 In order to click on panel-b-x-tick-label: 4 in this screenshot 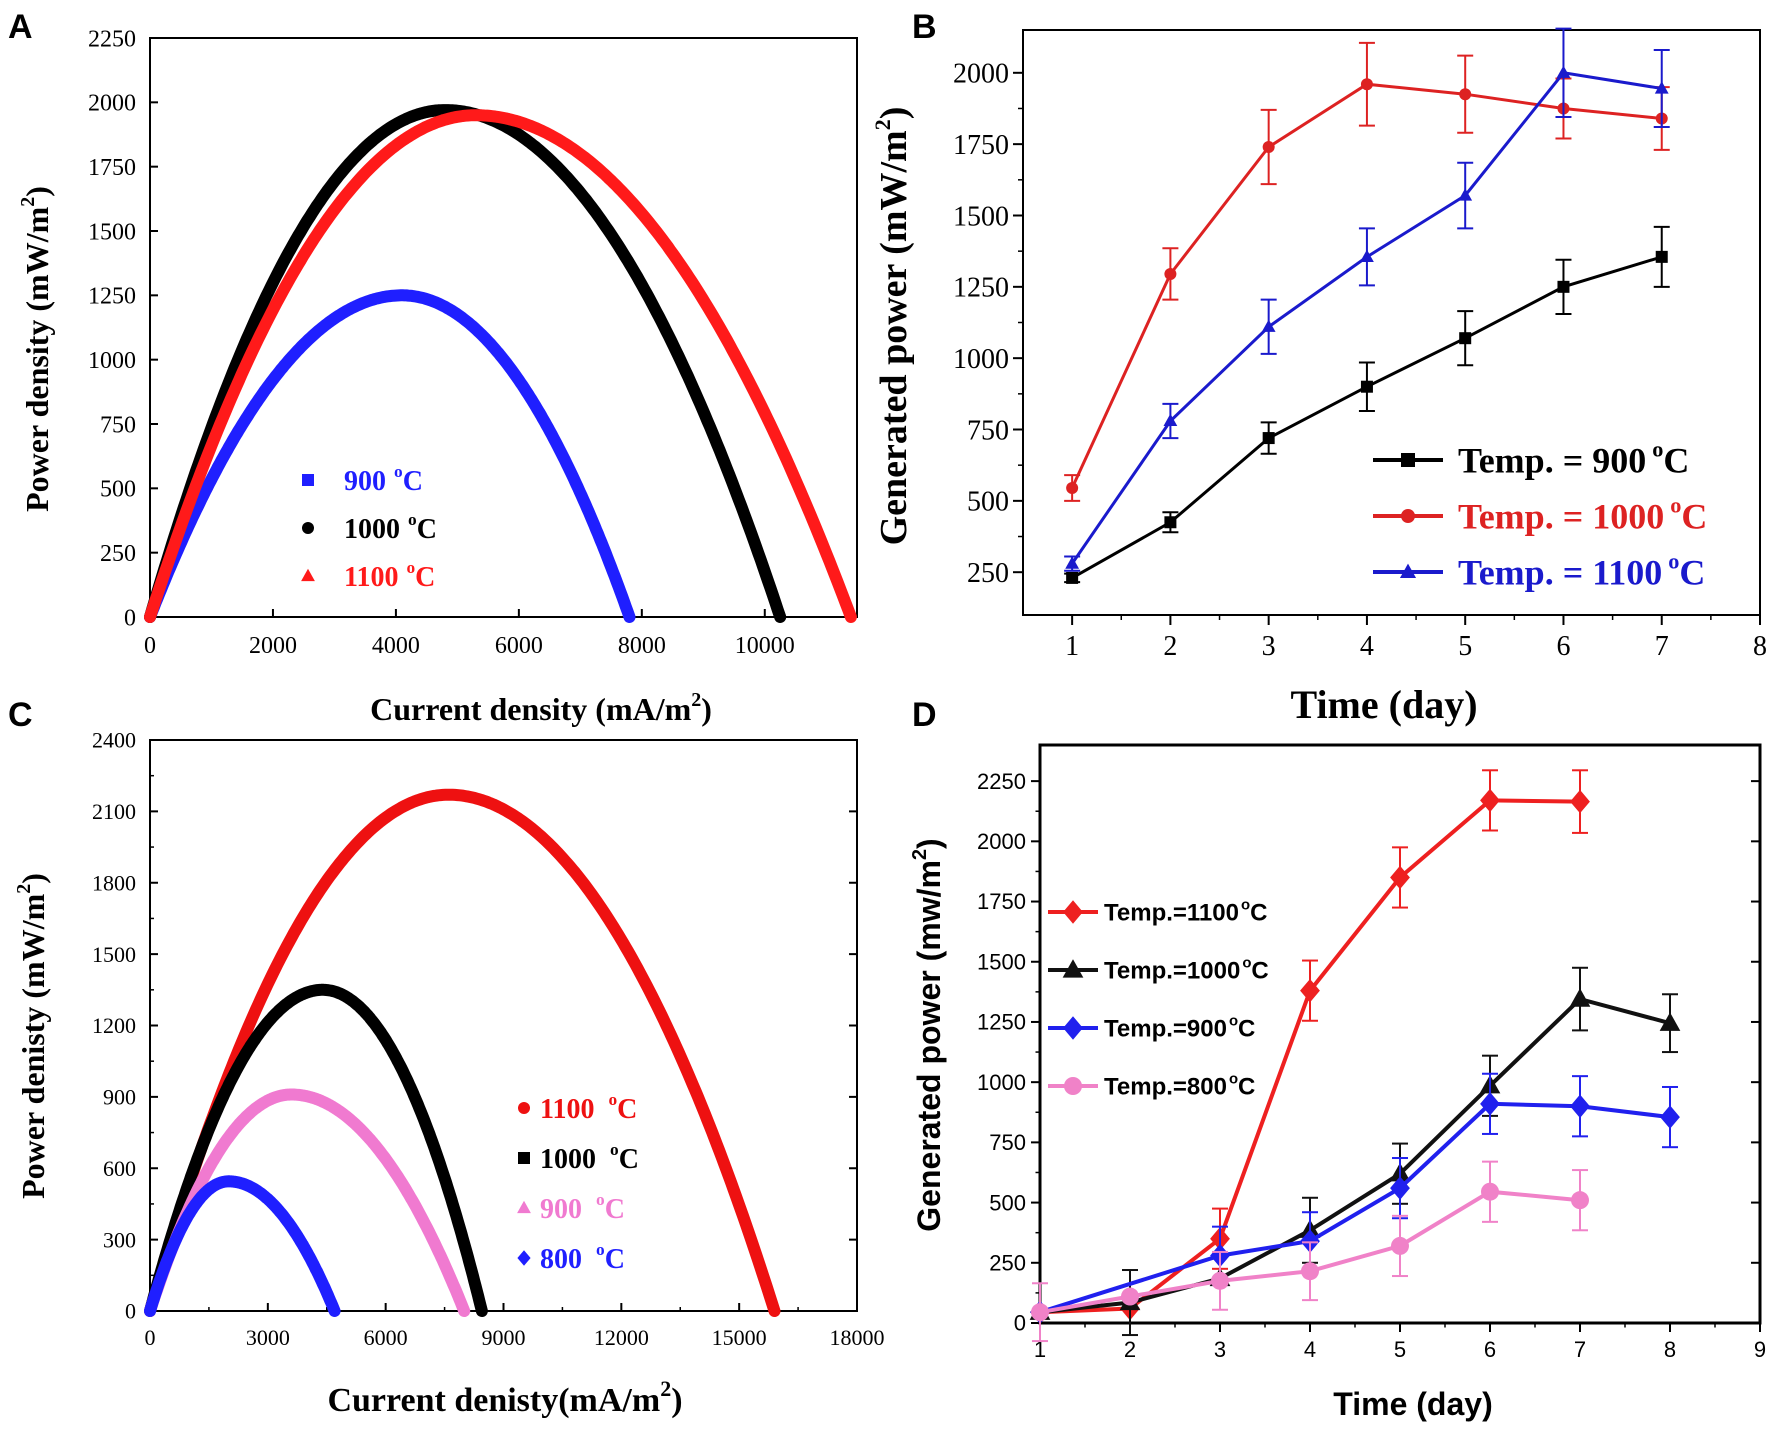, I will do `click(1367, 646)`.